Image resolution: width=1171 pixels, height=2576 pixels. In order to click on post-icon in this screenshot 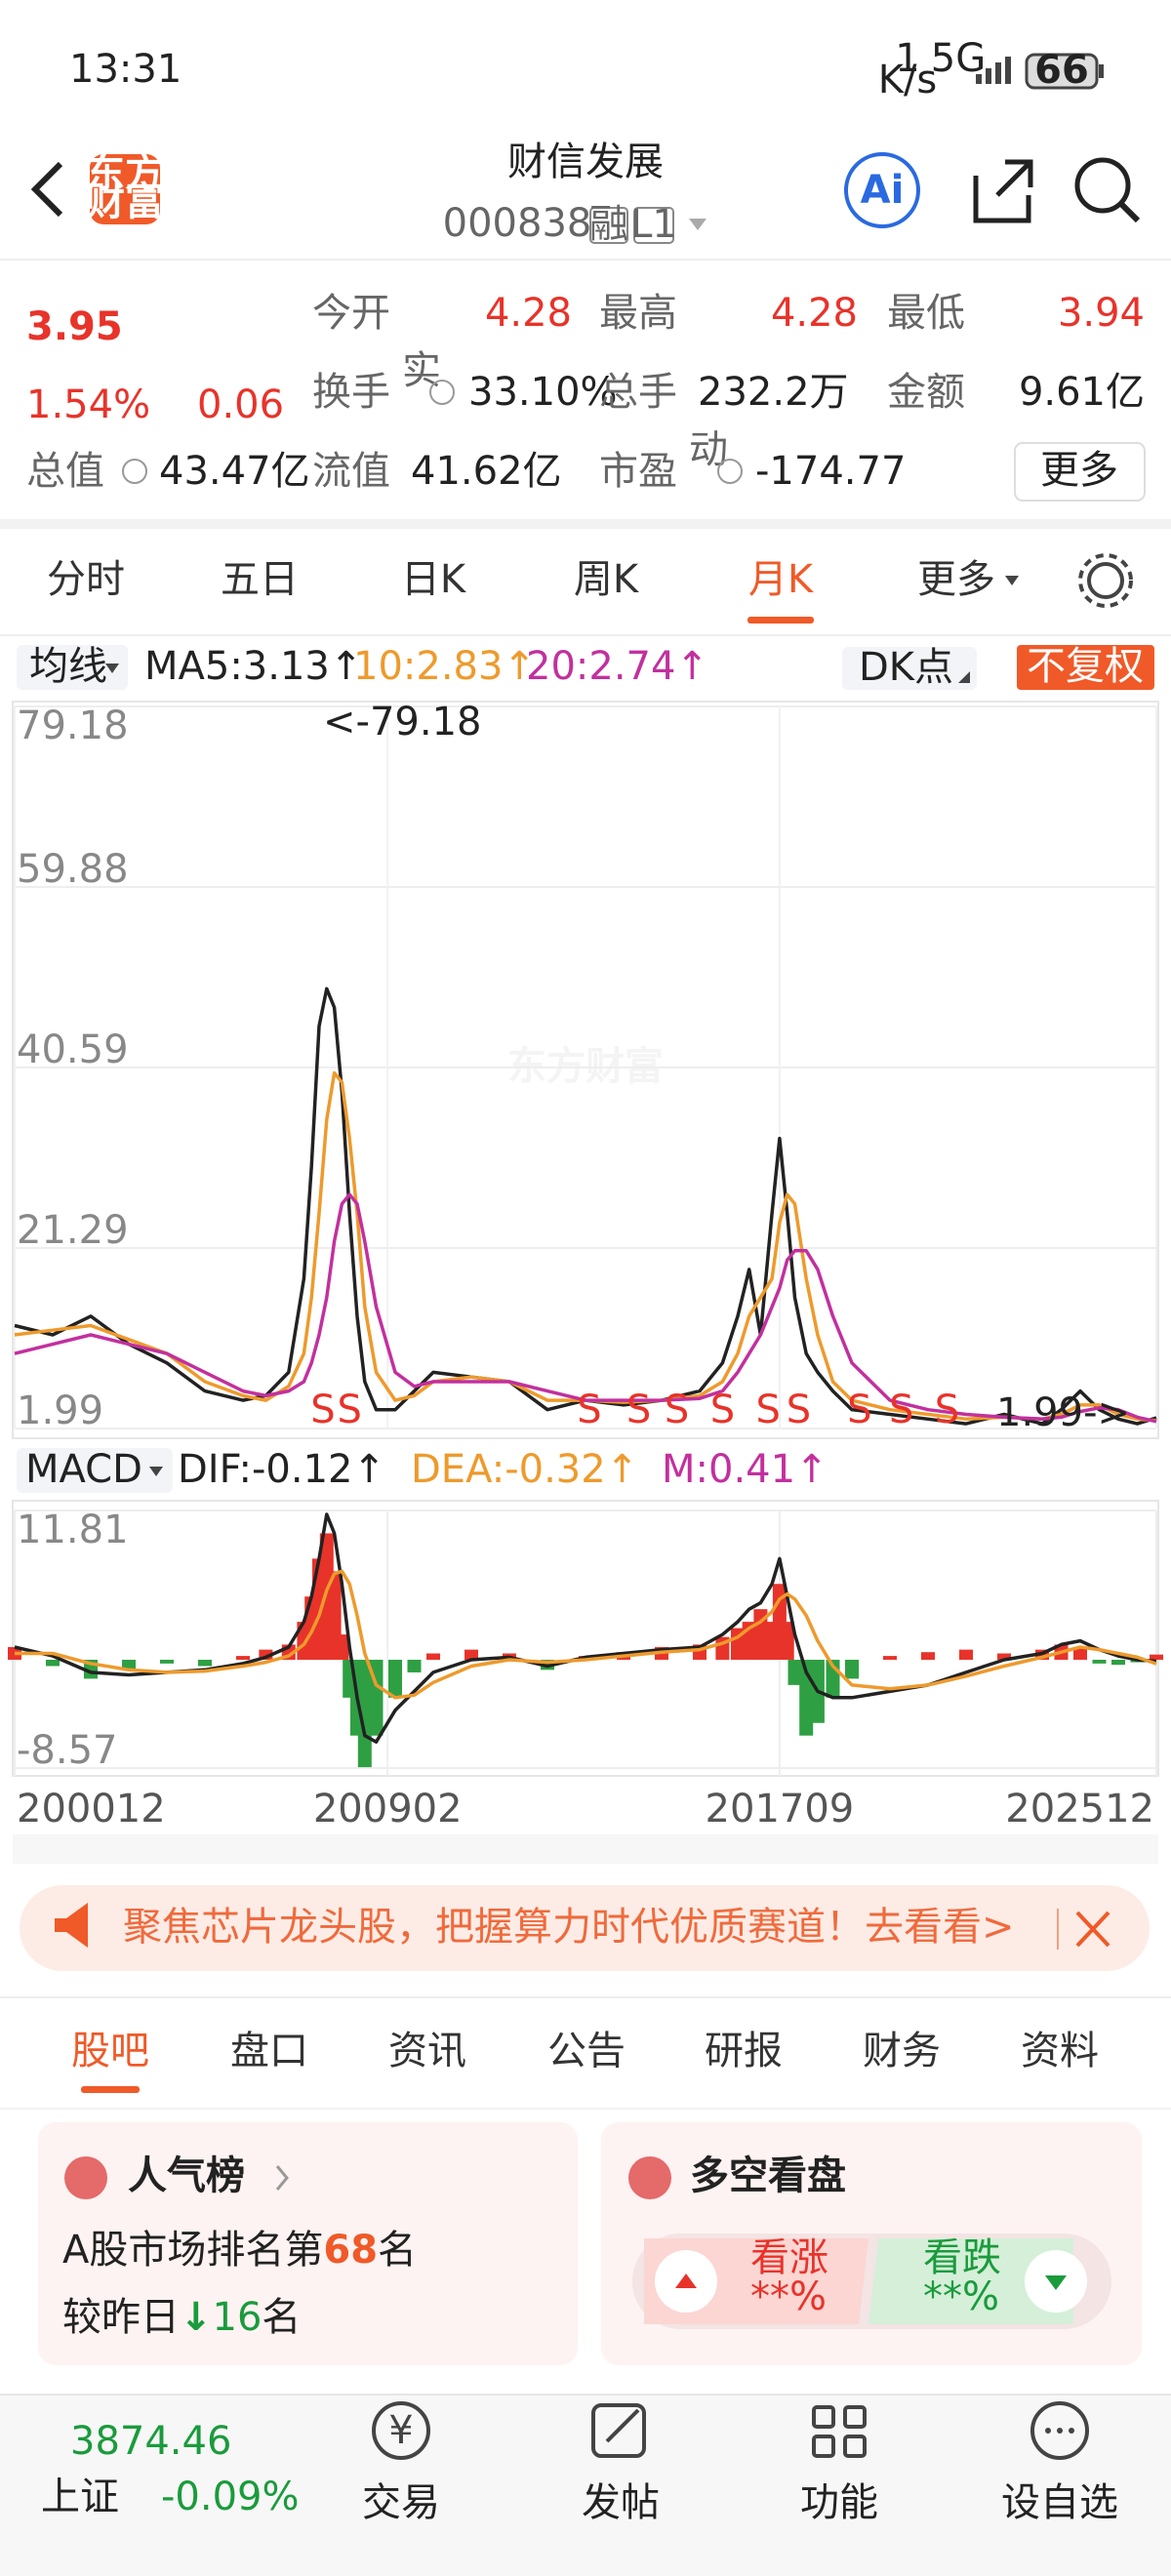, I will do `click(618, 2430)`.